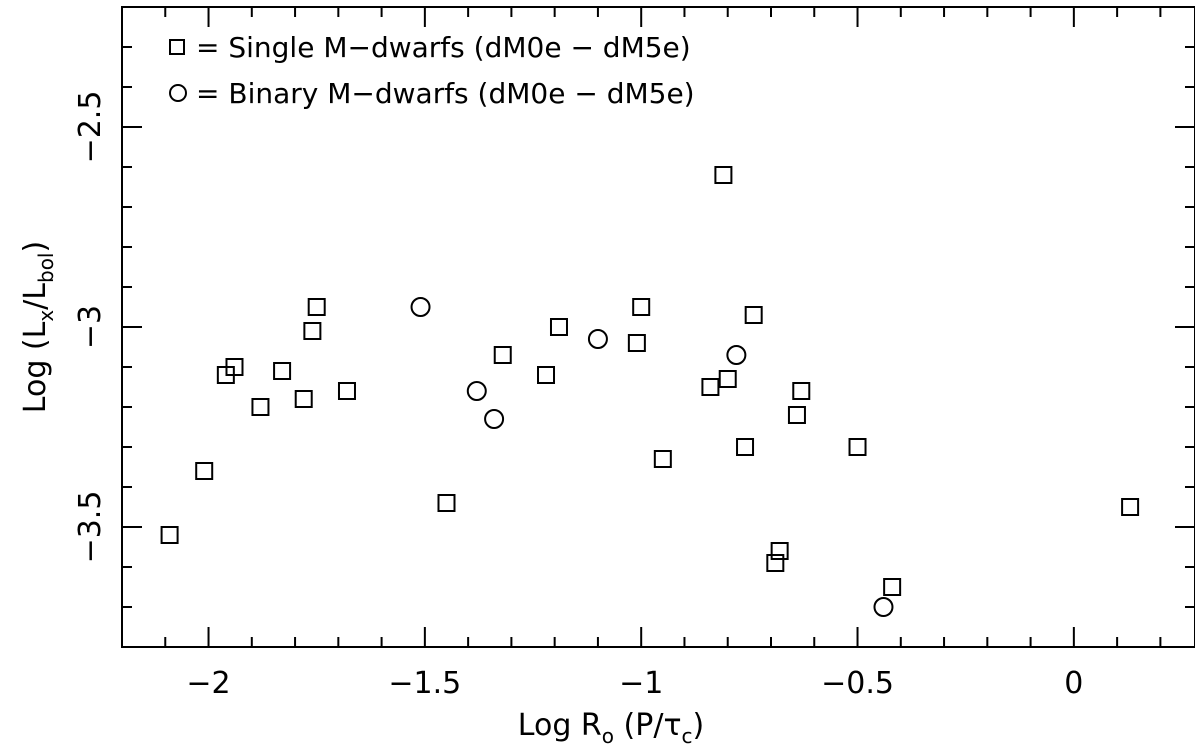 The height and width of the screenshot is (744, 1195). Describe the element at coordinates (641, 683) in the screenshot. I see `x-tick-label: −1` at that location.